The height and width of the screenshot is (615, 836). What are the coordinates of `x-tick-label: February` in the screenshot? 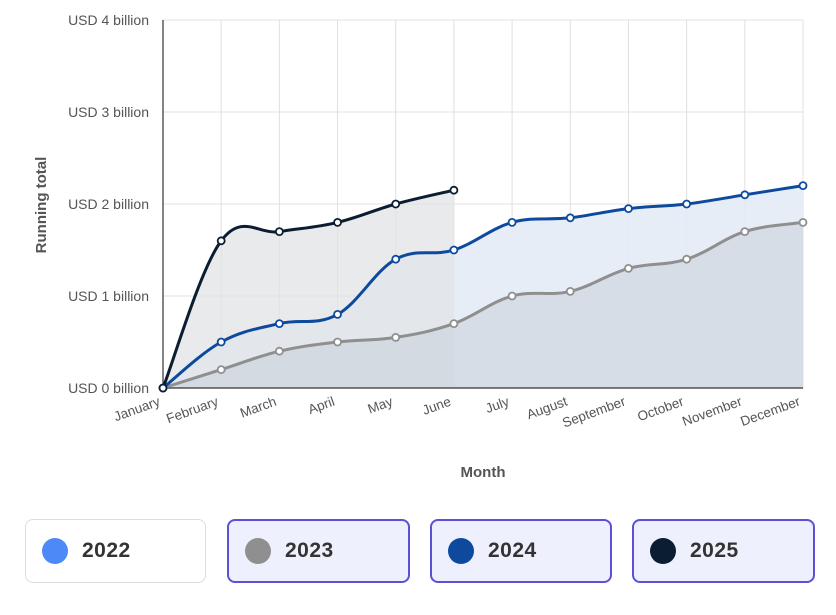 It's located at (192, 410).